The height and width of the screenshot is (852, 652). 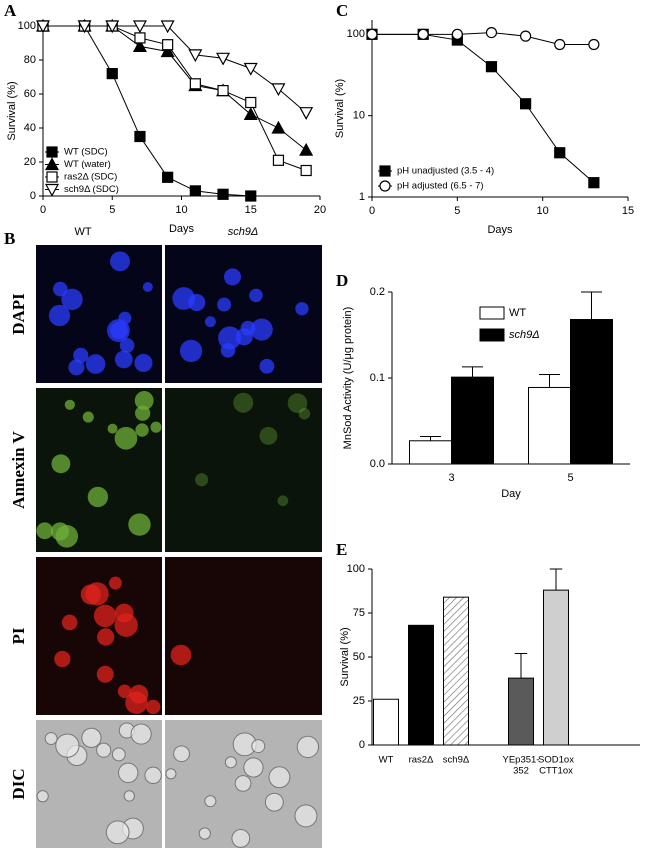 What do you see at coordinates (377, 464) in the screenshot?
I see `y-tick-label: 0.0` at bounding box center [377, 464].